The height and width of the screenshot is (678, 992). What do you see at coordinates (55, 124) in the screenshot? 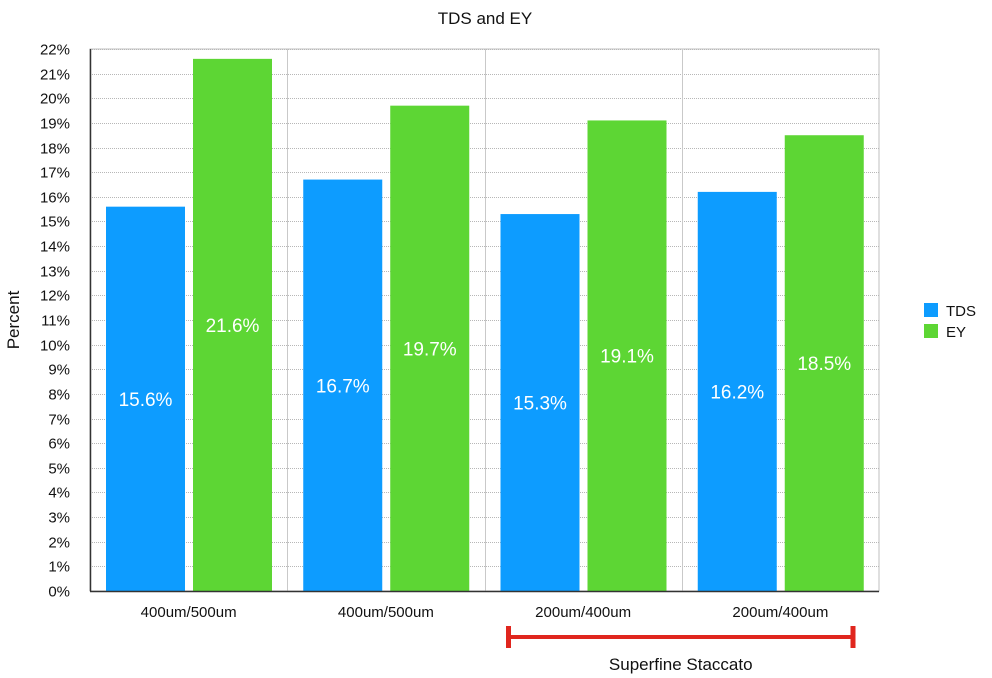
I see `y-tick-label: 19%` at bounding box center [55, 124].